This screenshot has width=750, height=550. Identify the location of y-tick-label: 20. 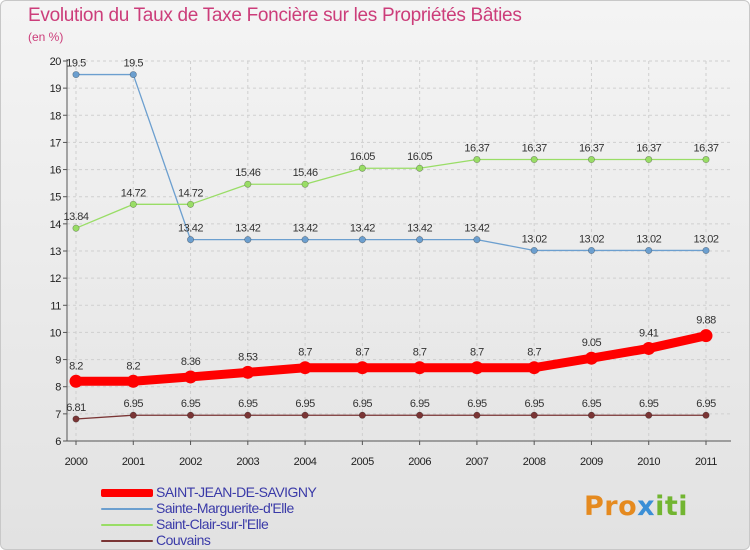
(56, 62).